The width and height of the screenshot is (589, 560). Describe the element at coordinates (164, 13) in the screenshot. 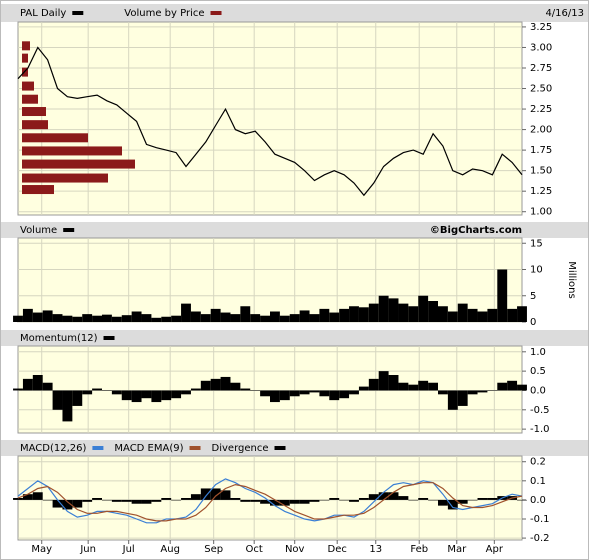

I see `legend-label: Volume by Price` at that location.